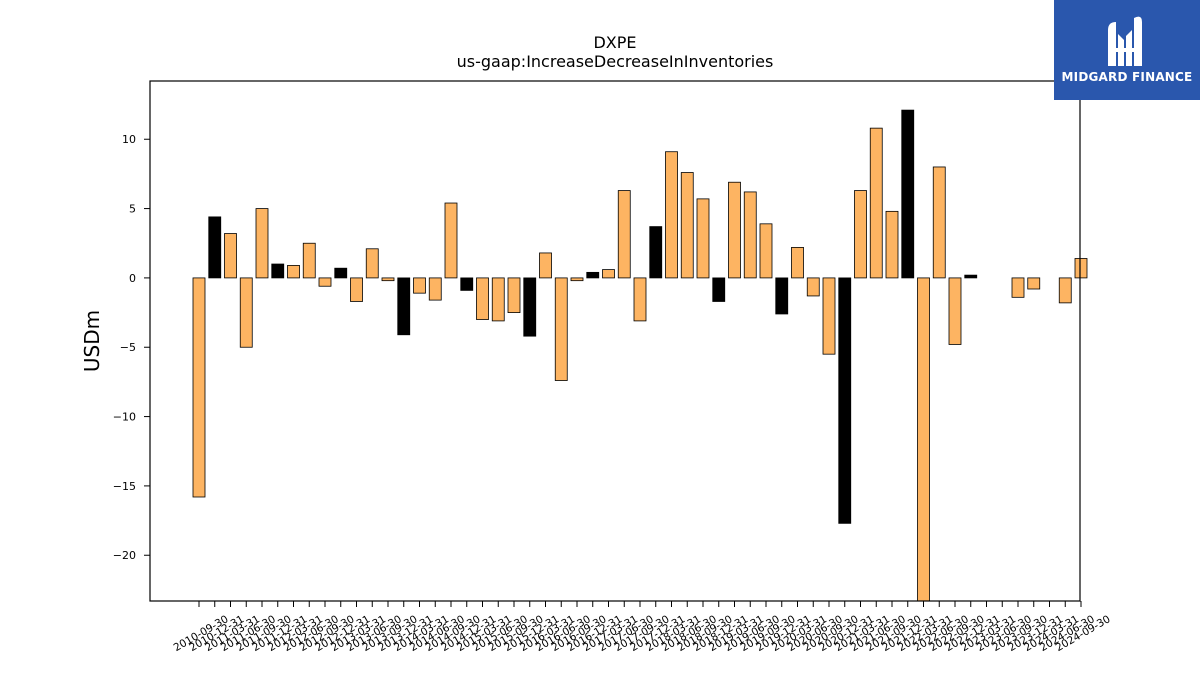 This screenshot has height=675, width=1200. I want to click on midgard-mh-monogram-icon, so click(1125, 41).